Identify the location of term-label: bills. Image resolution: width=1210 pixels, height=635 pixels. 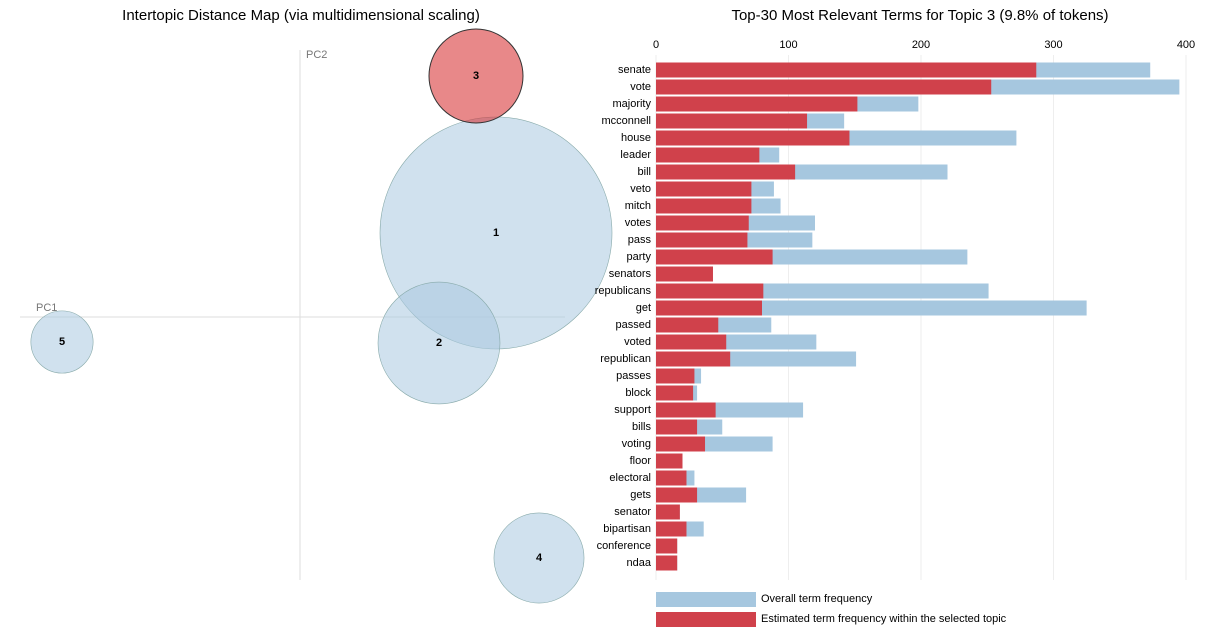
(641, 427).